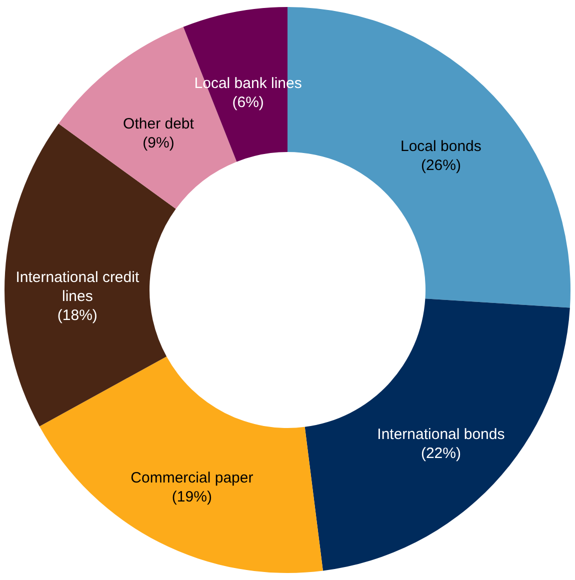 The width and height of the screenshot is (575, 580). What do you see at coordinates (441, 146) in the screenshot?
I see `slice-label: Local bonds` at bounding box center [441, 146].